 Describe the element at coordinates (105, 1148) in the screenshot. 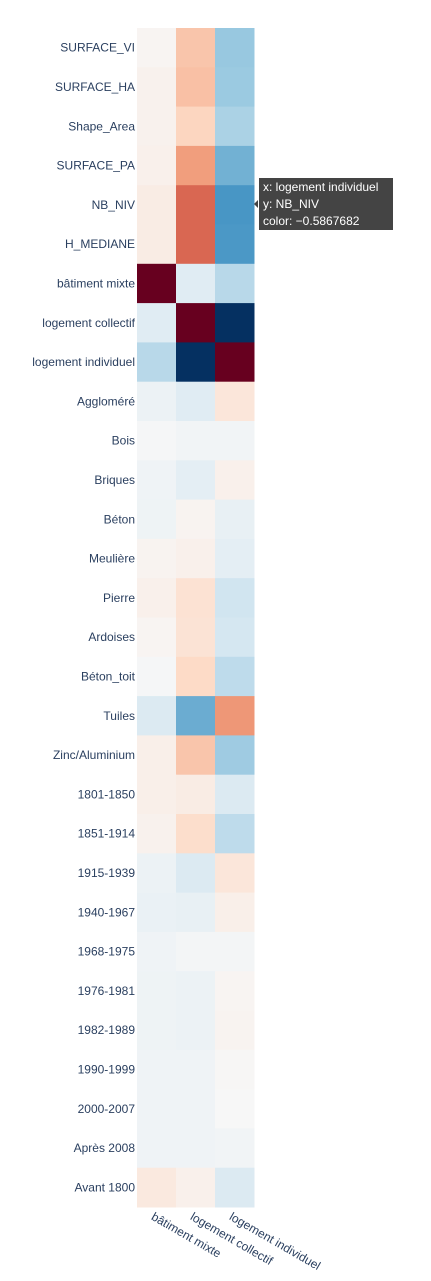

I see `y-tick-label: Après 2008` at that location.